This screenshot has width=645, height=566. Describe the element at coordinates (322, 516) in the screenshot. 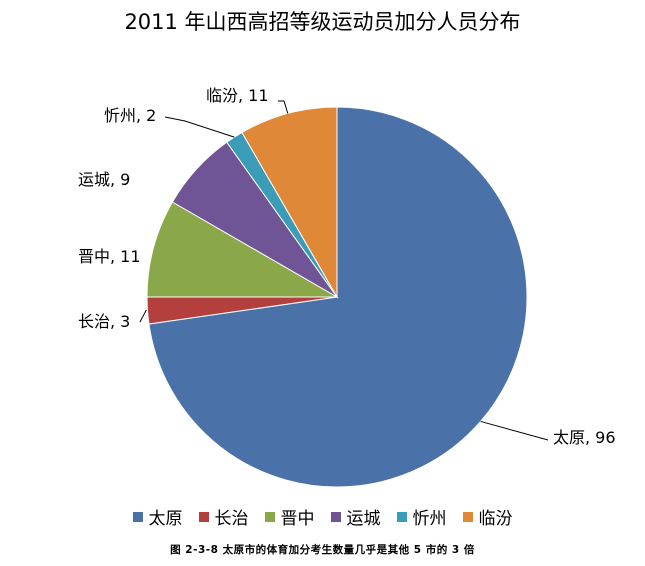

I see `legend: 太原 长治 晋中 运城 忻州 临汾` at that location.